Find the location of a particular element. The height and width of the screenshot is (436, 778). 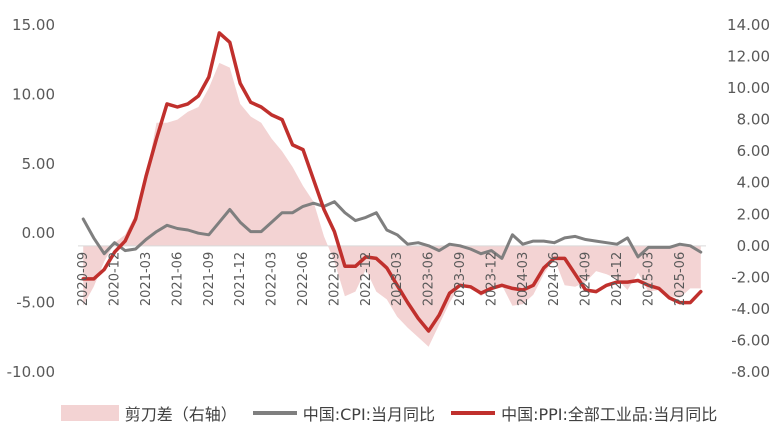

x-axis-tick: 2024-12 is located at coordinates (617, 279).